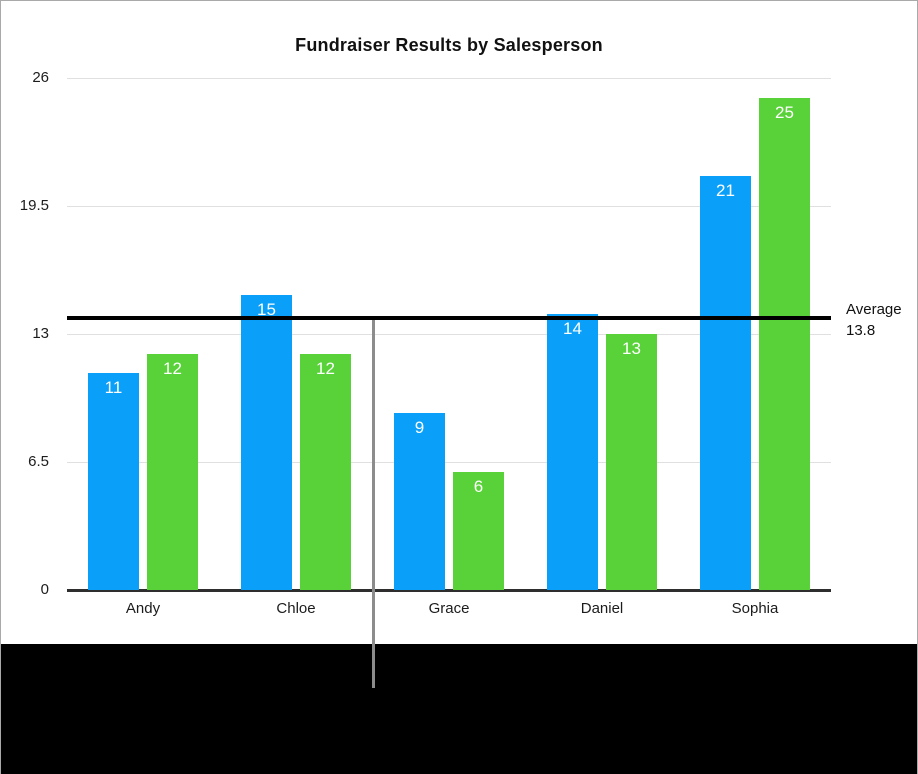 The image size is (918, 774). I want to click on gridline-y-19.5, so click(449, 206).